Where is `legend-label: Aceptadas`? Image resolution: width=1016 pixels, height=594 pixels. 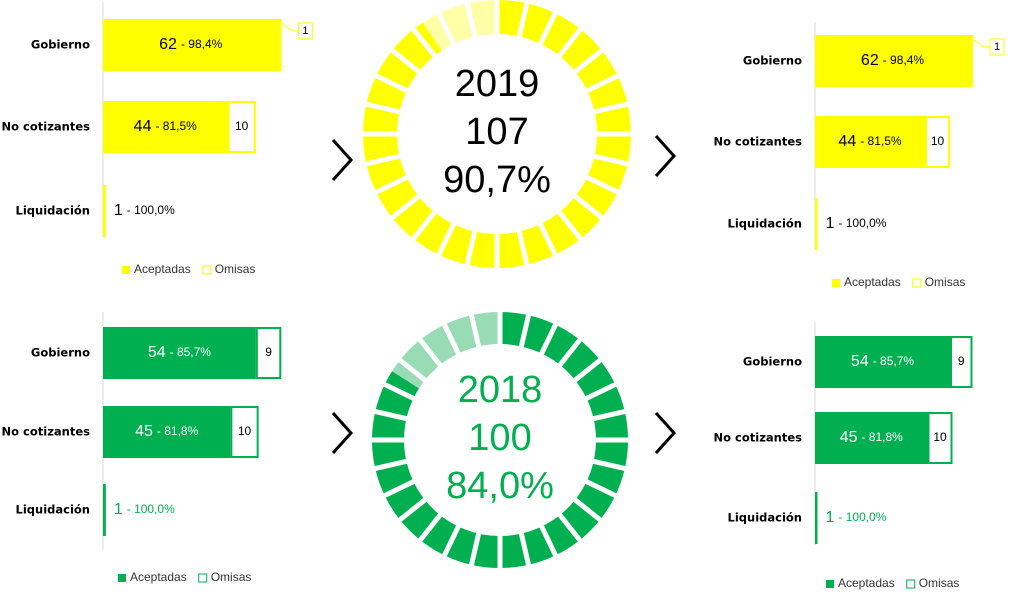 legend-label: Aceptadas is located at coordinates (162, 269).